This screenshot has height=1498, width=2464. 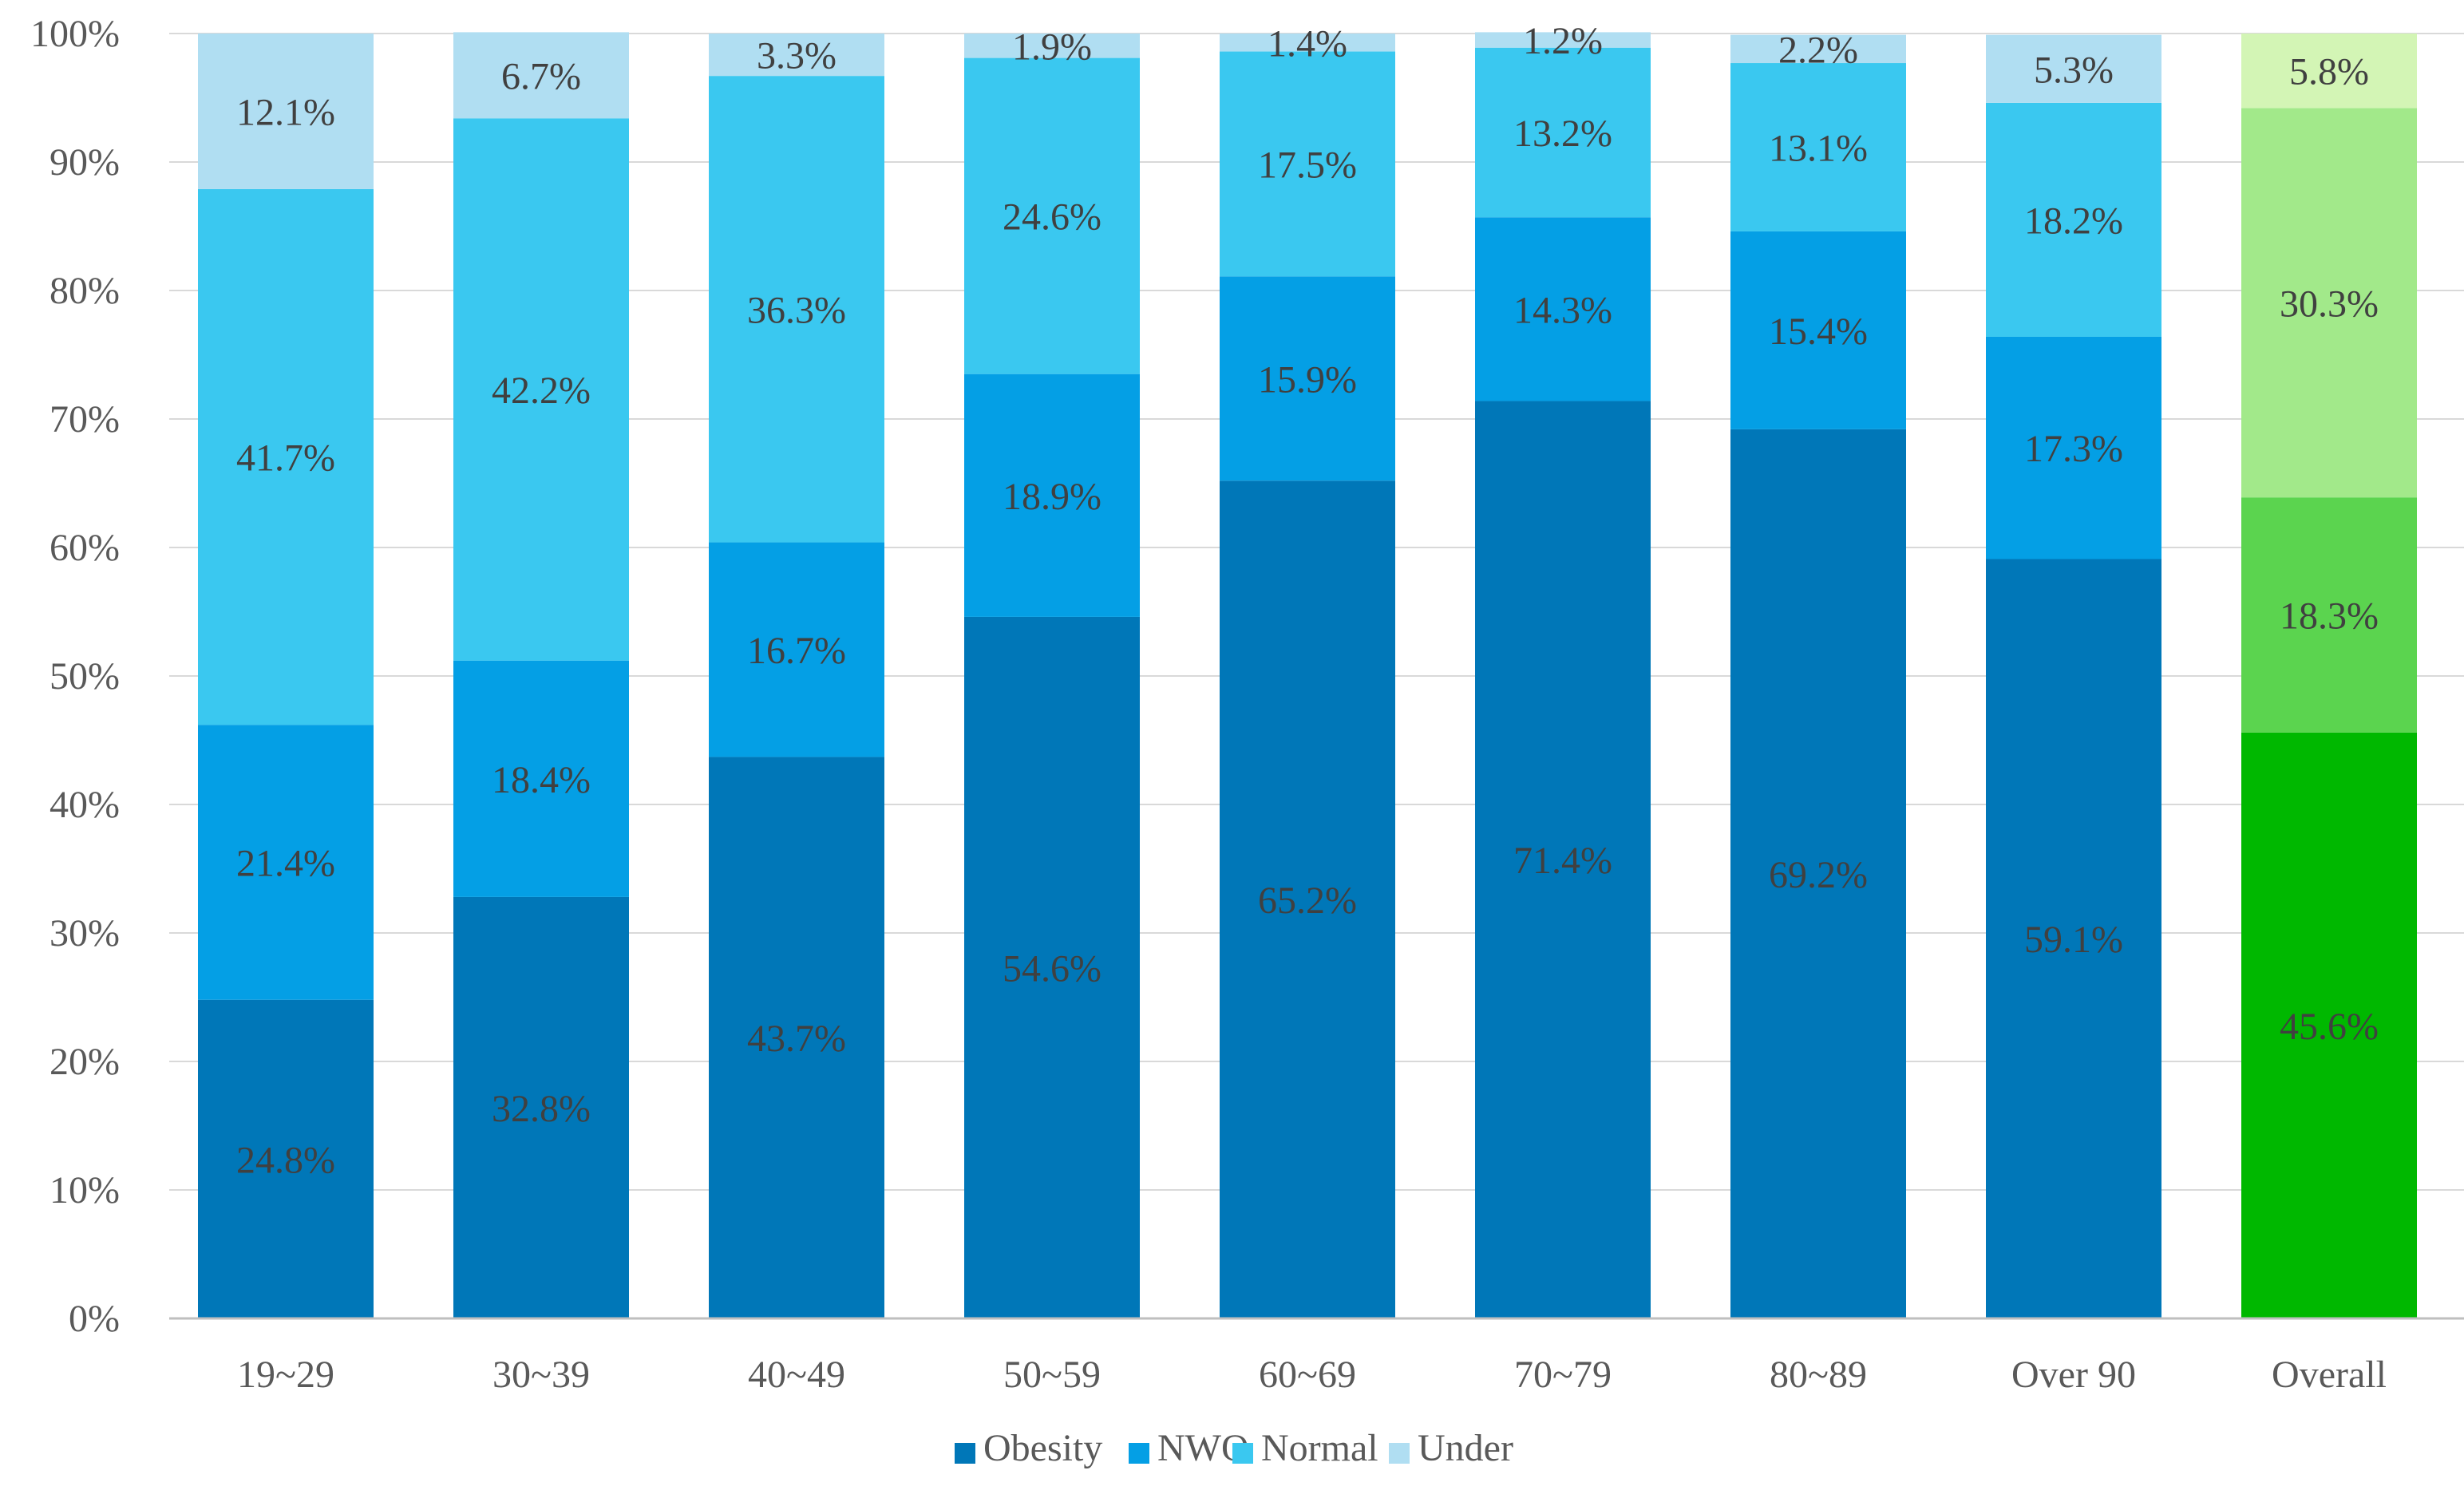 I want to click on x-category-label: Over 90, so click(x=2073, y=1375).